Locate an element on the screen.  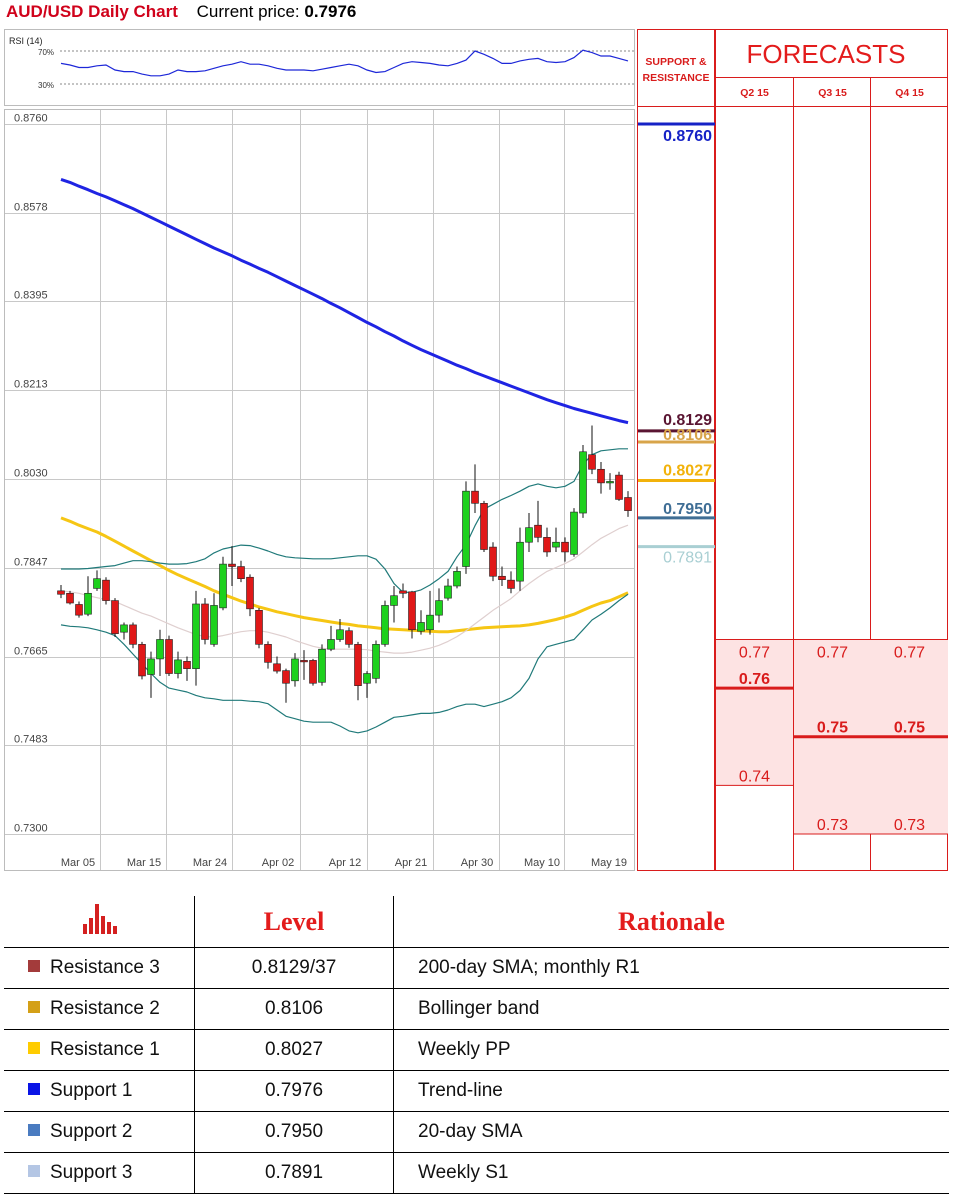
y-tick-label: 0.8395 is located at coordinates (31, 296).